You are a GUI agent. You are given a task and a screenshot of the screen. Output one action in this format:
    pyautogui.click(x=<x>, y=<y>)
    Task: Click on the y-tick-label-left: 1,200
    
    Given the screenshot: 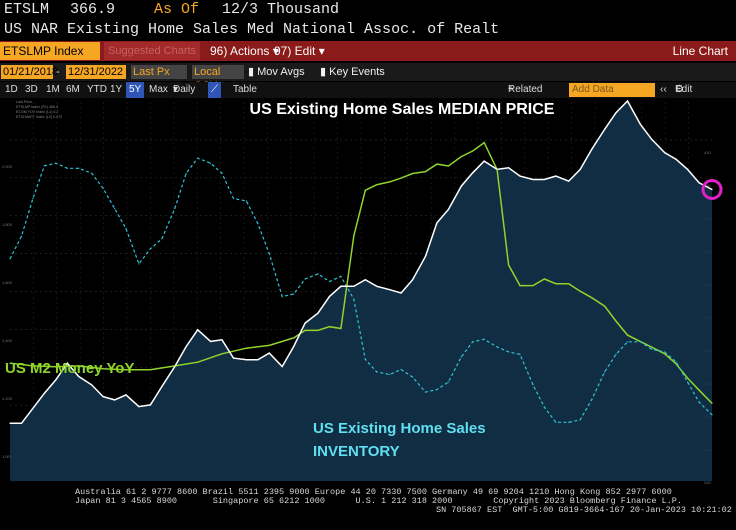 What is the action you would take?
    pyautogui.click(x=7, y=398)
    